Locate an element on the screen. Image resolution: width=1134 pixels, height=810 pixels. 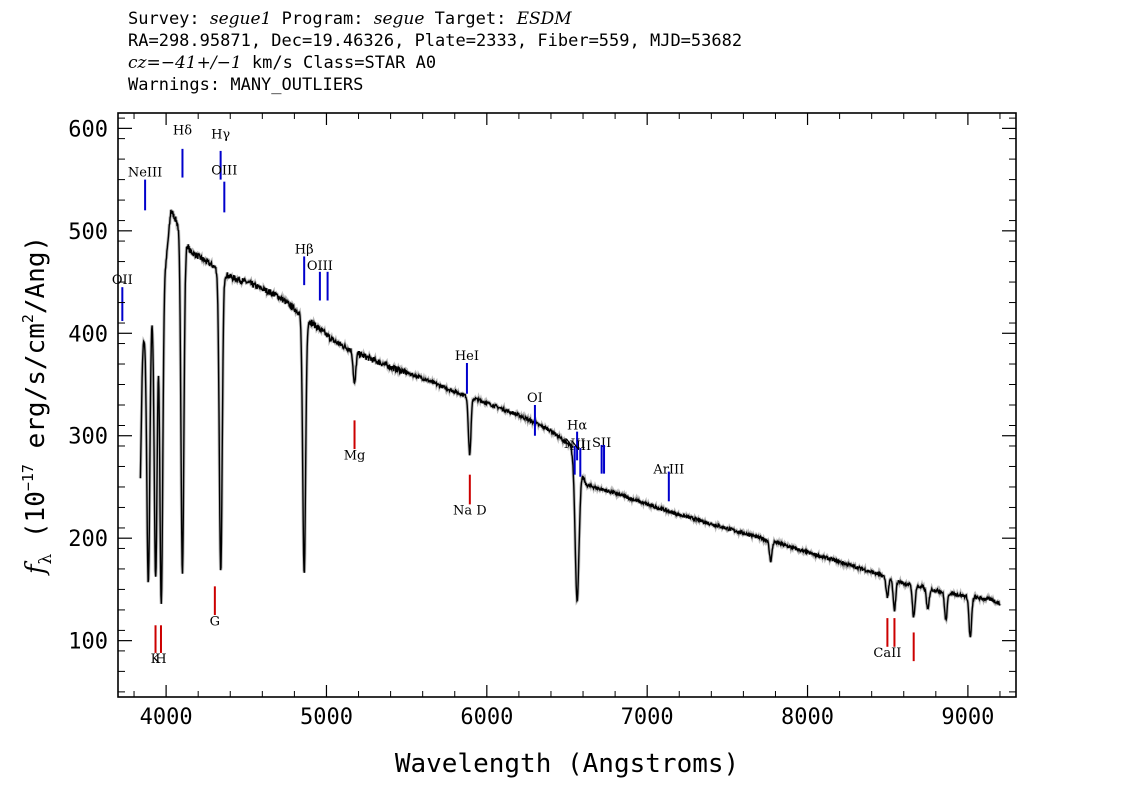
target-key: Target: is located at coordinates (470, 19).